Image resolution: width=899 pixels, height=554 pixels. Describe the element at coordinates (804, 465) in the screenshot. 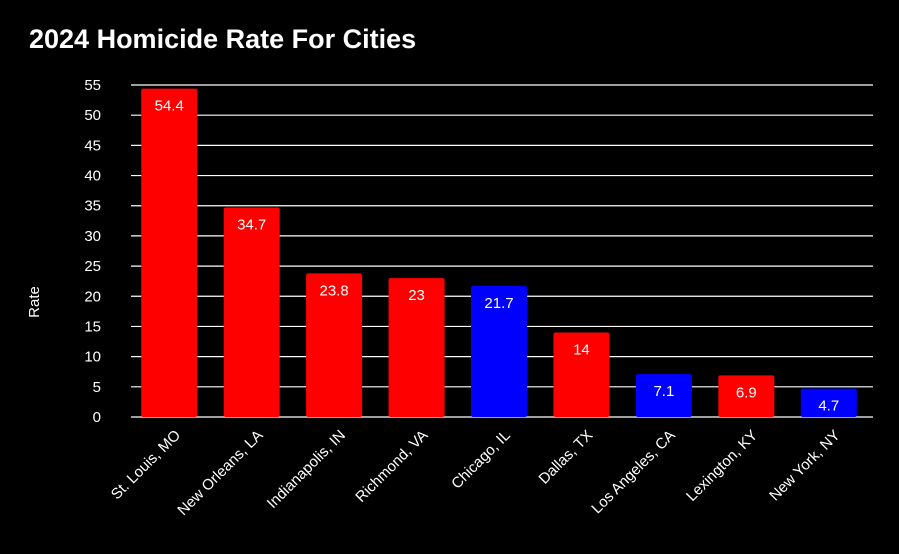

I see `x-tick-label: New York, NY` at that location.